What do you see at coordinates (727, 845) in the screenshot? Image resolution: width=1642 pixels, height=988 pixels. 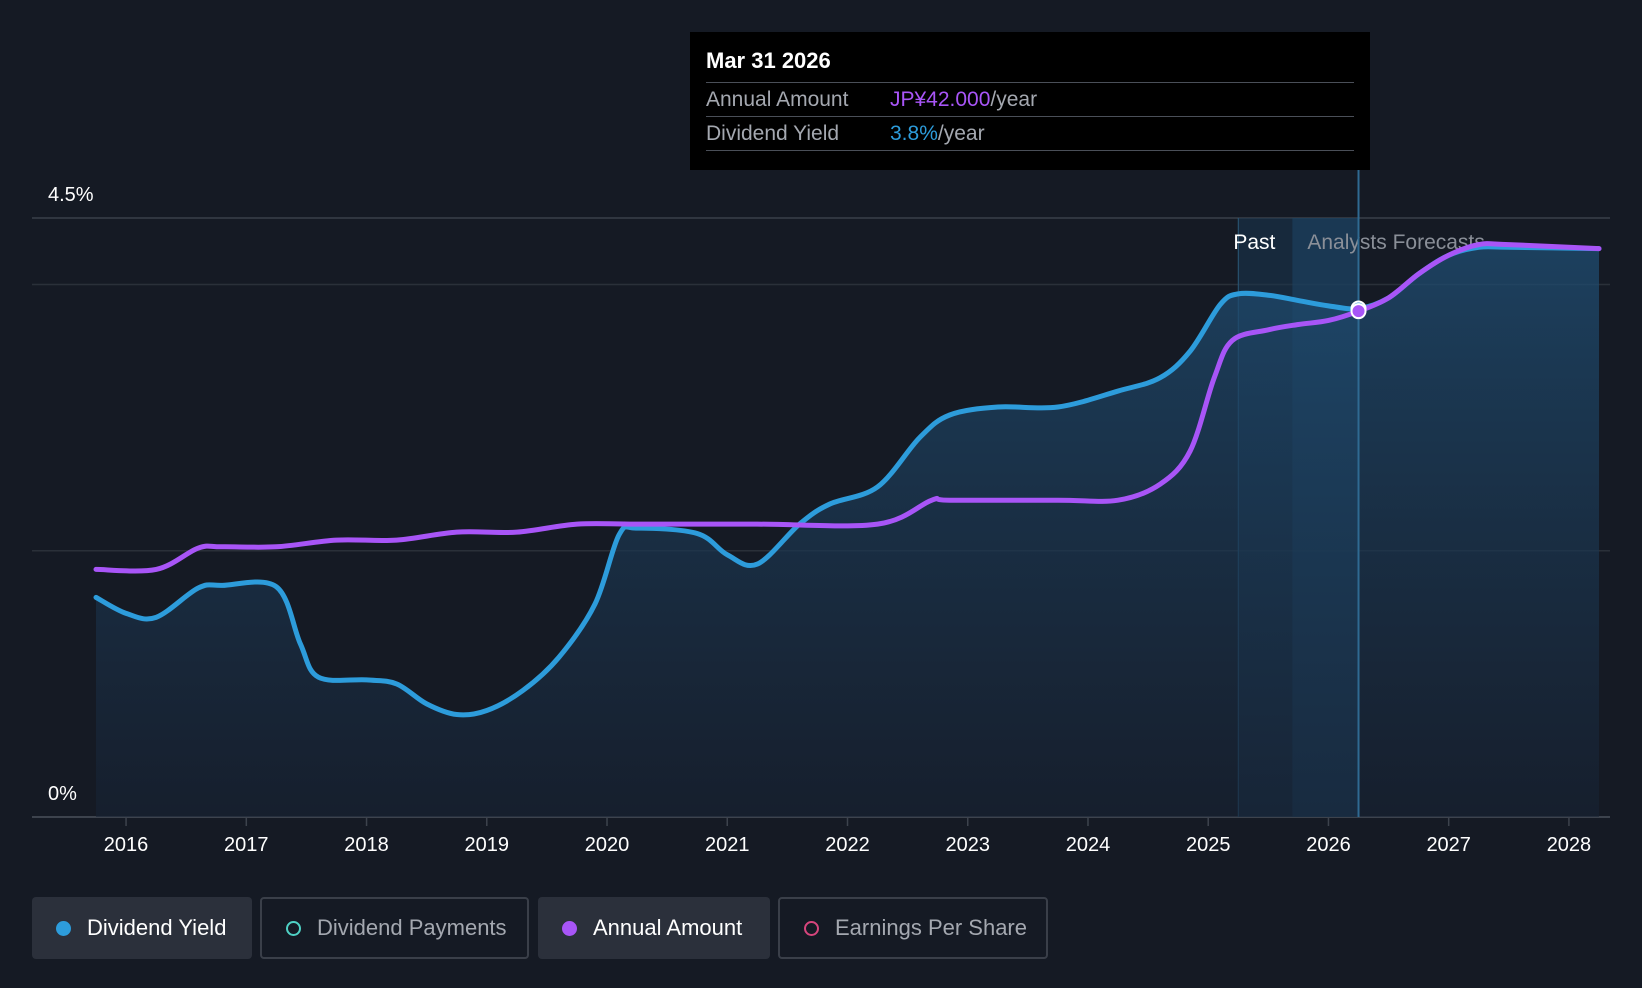 I see `x-tick-label: 2021` at bounding box center [727, 845].